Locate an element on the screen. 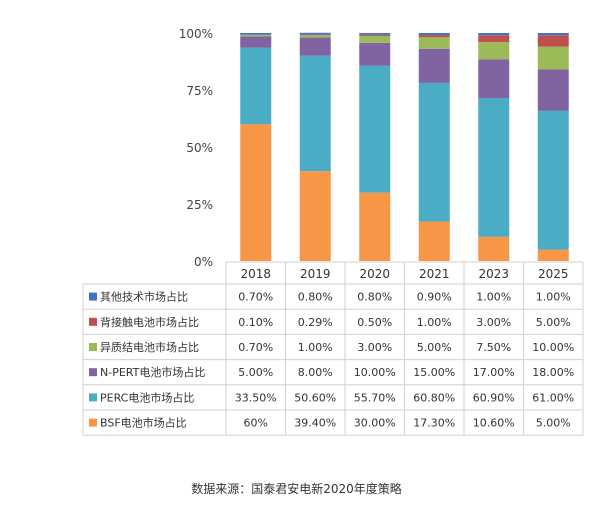 This screenshot has width=593, height=515. legend-label: N-PERT电池市场占比 is located at coordinates (152, 372).